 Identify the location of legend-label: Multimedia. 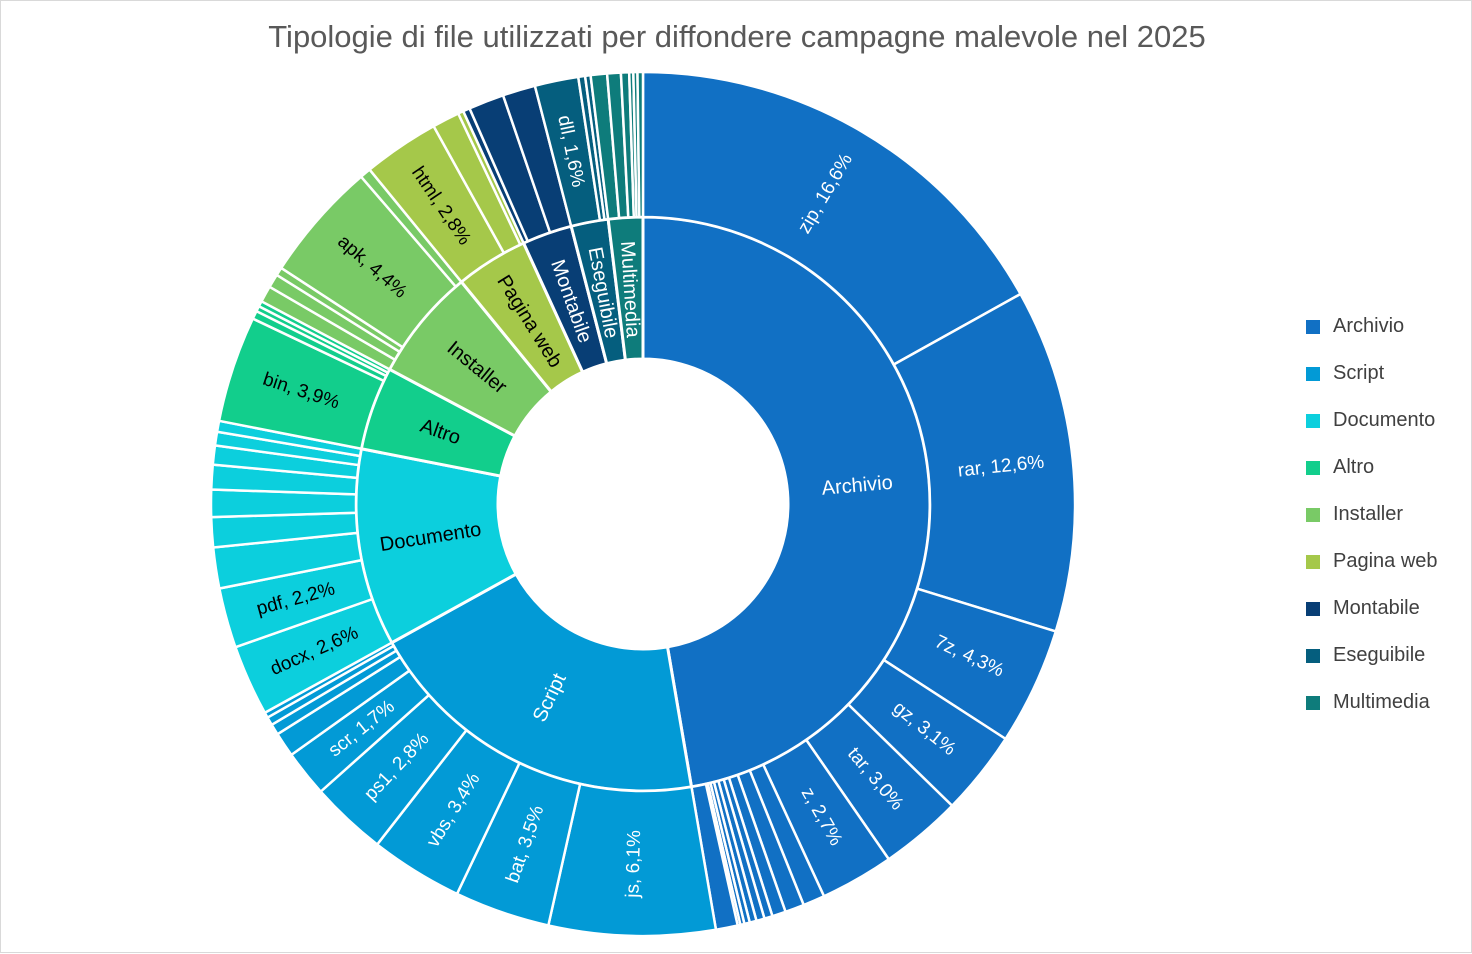
(1381, 702).